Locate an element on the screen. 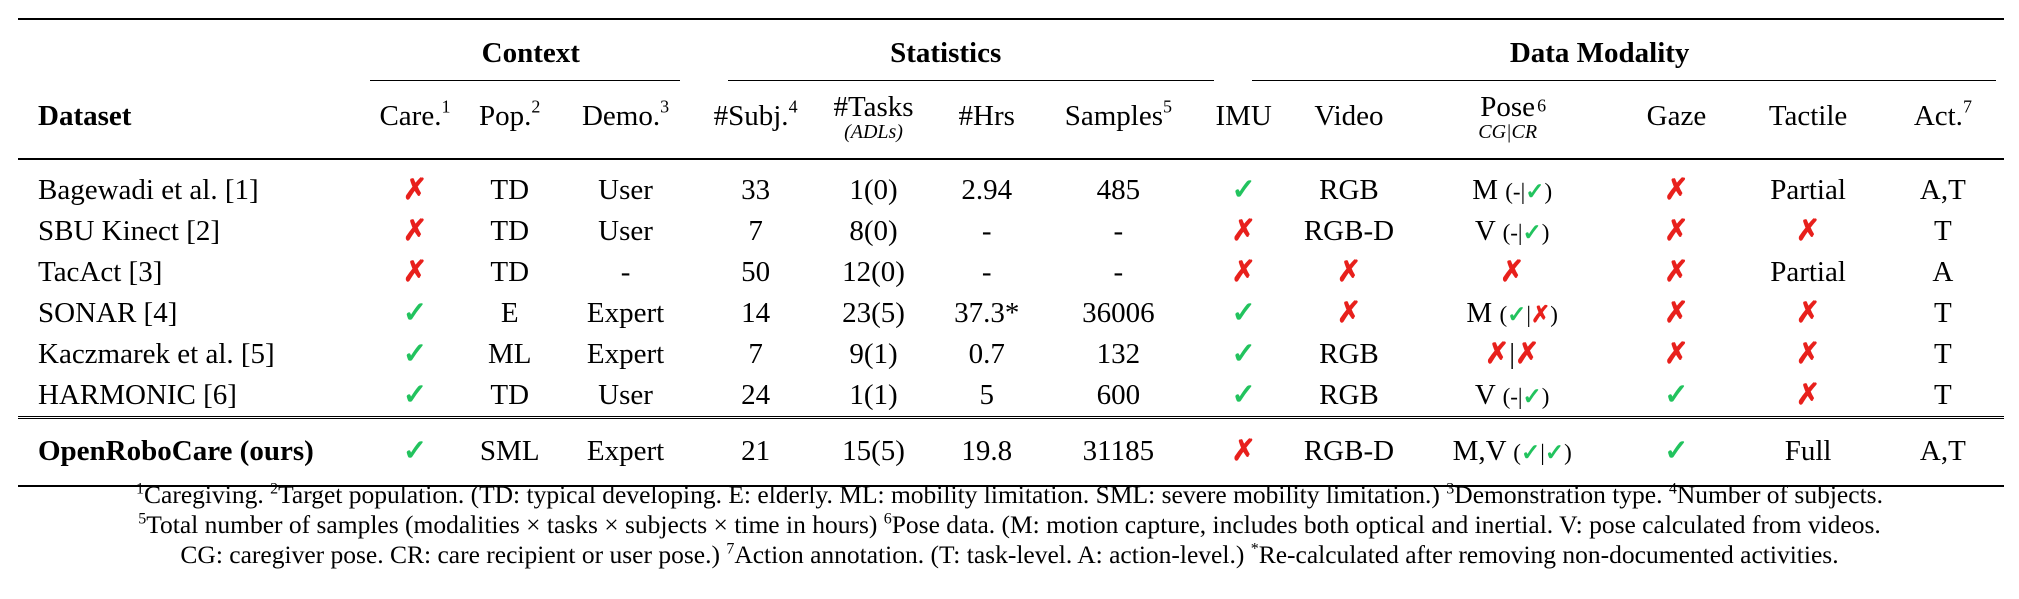 This screenshot has height=599, width=2019. header-video: Video is located at coordinates (1349, 116).